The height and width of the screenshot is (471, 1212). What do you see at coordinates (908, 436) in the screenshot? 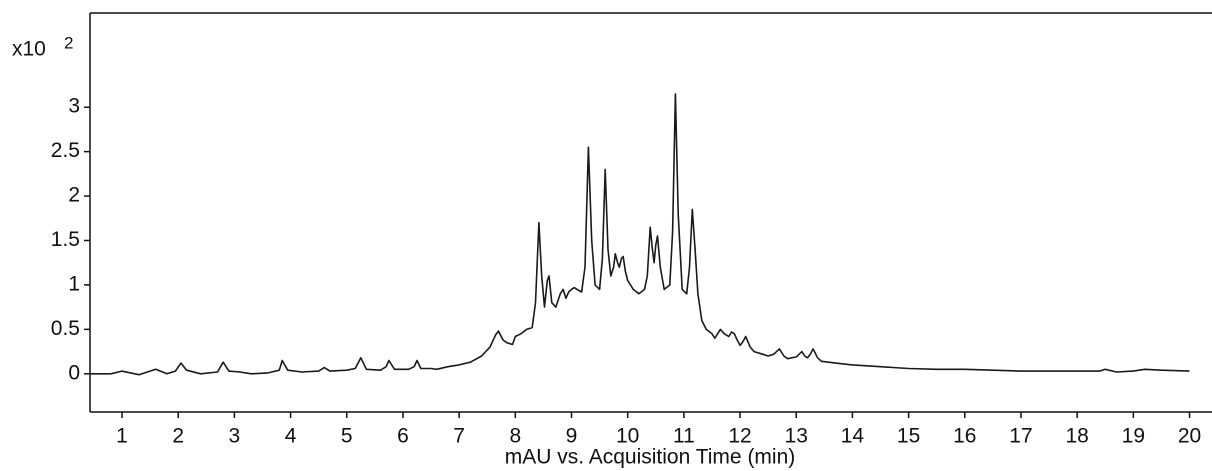
I see `x-tick-label: 15` at bounding box center [908, 436].